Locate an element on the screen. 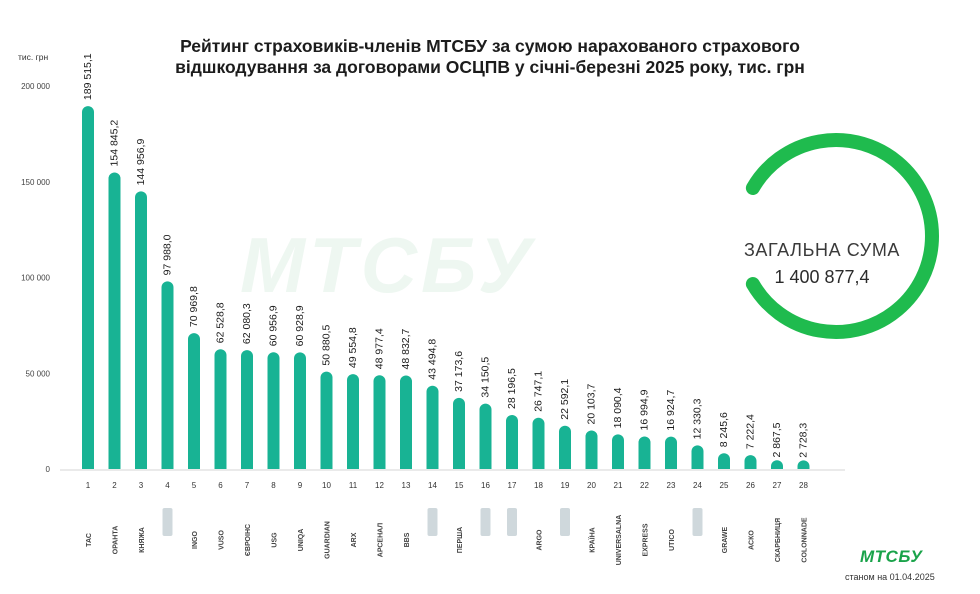 The width and height of the screenshot is (980, 594). total-sum-label: ЗАГАЛЬНА СУМА is located at coordinates (822, 250).